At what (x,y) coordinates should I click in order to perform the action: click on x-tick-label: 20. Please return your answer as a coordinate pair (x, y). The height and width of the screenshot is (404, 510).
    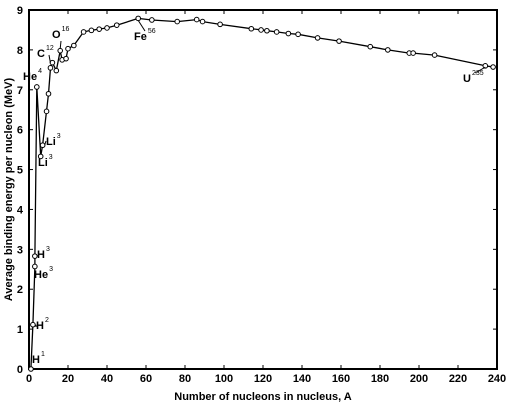
    Looking at the image, I should click on (68, 379).